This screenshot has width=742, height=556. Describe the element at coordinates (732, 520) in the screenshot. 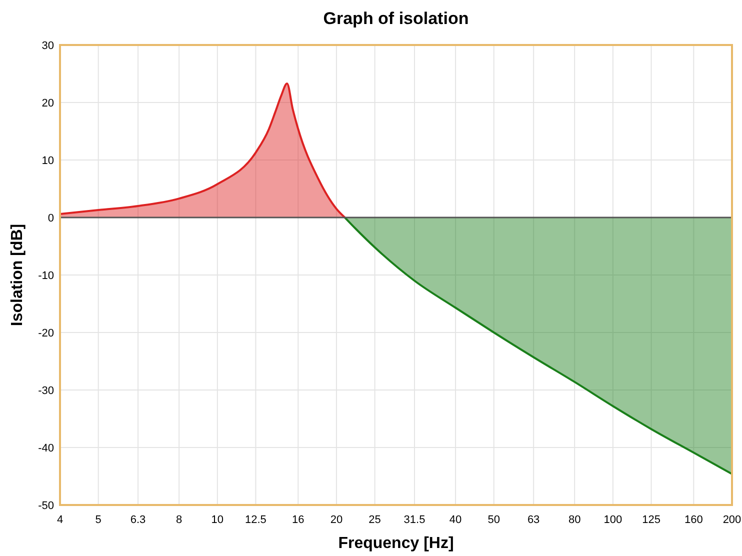

I see `x-tick-label: 200` at that location.